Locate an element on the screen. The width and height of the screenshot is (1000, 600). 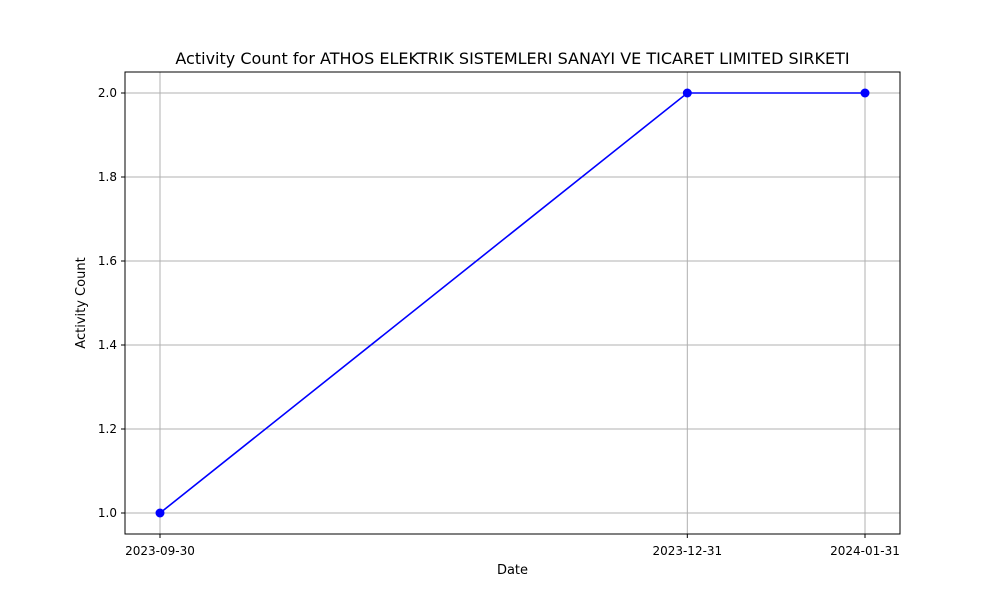
y-tick-label: 1.4 is located at coordinates (107, 345).